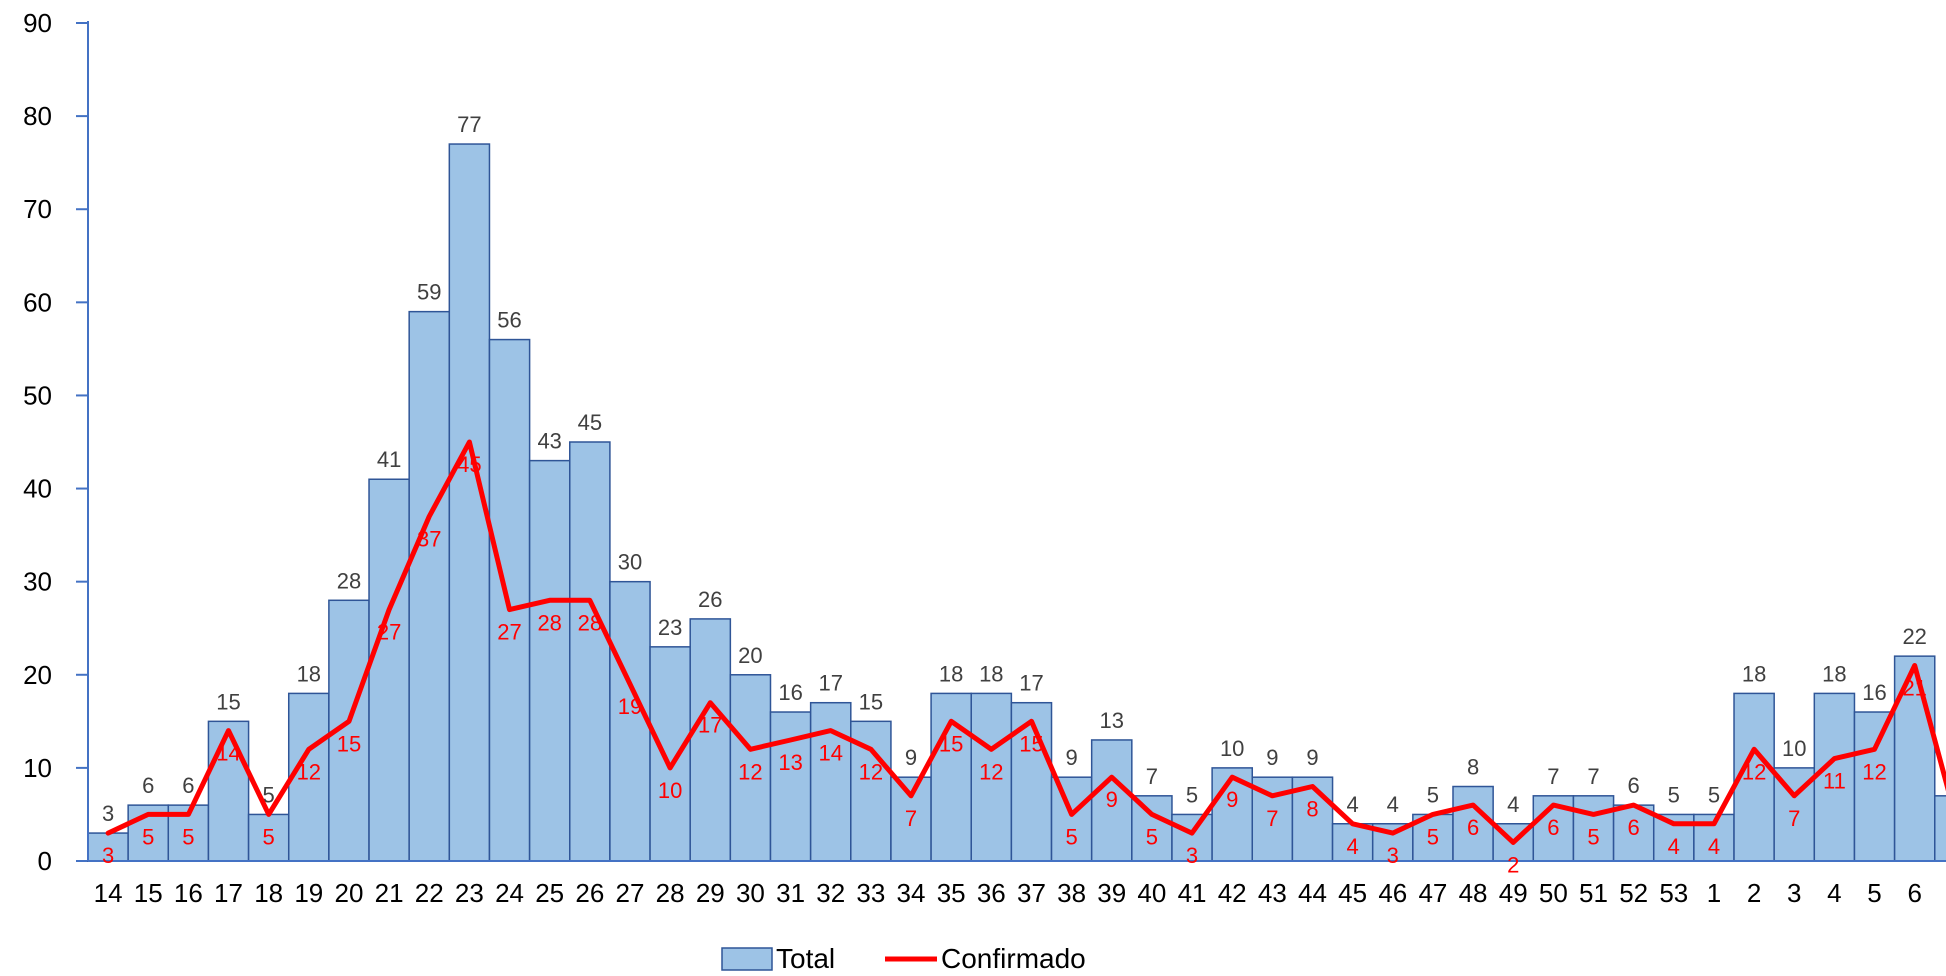  What do you see at coordinates (1473, 827) in the screenshot?
I see `confirmado-value-label: 6` at bounding box center [1473, 827].